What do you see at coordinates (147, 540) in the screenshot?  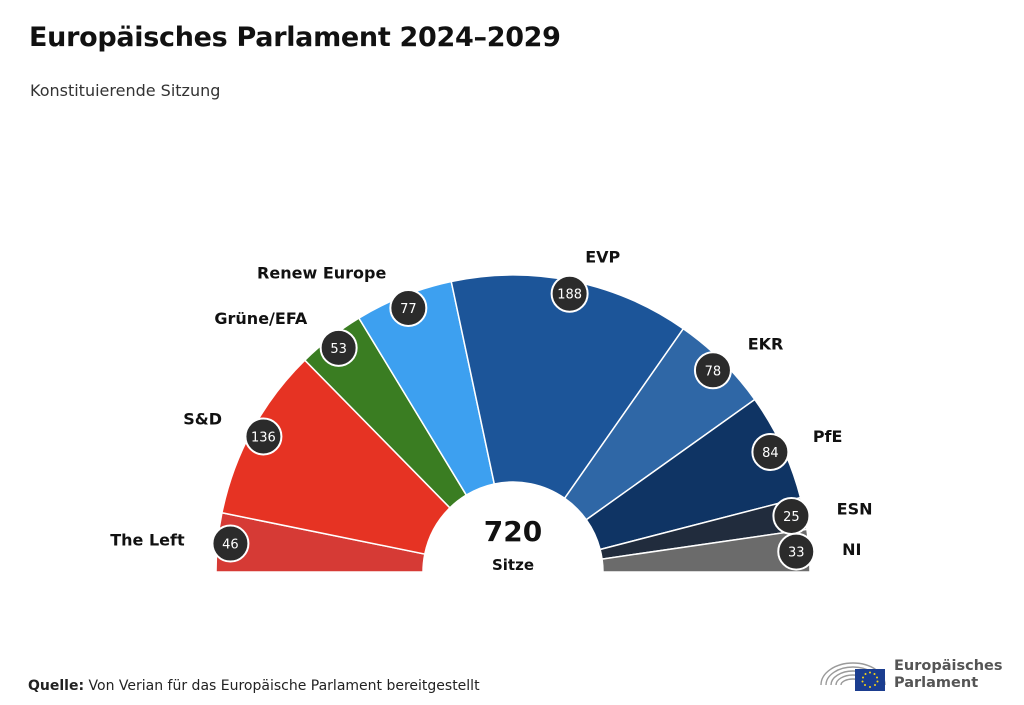 I see `party-label-the-left: The Left` at bounding box center [147, 540].